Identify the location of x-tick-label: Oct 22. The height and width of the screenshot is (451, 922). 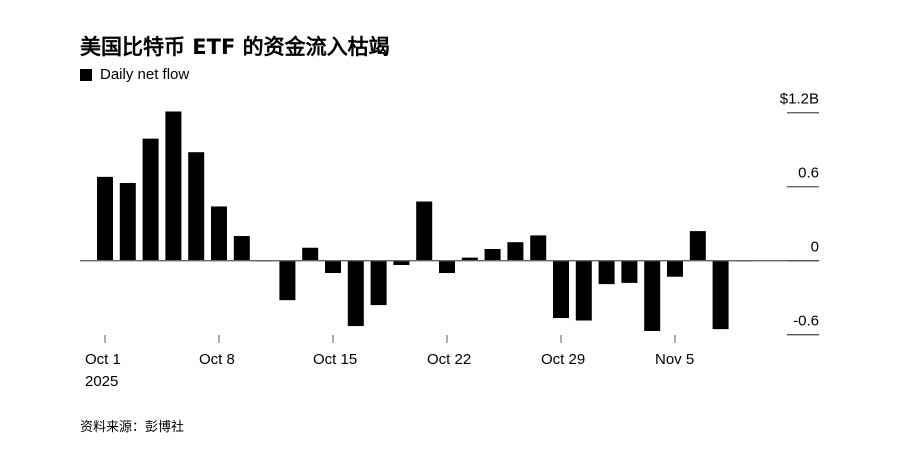
(449, 359).